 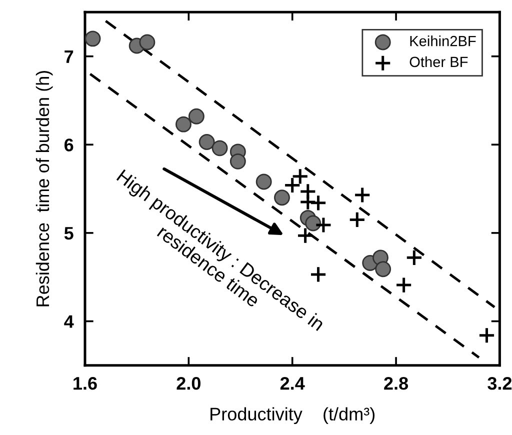 What do you see at coordinates (188, 383) in the screenshot?
I see `x-tick-label: 2.0` at bounding box center [188, 383].